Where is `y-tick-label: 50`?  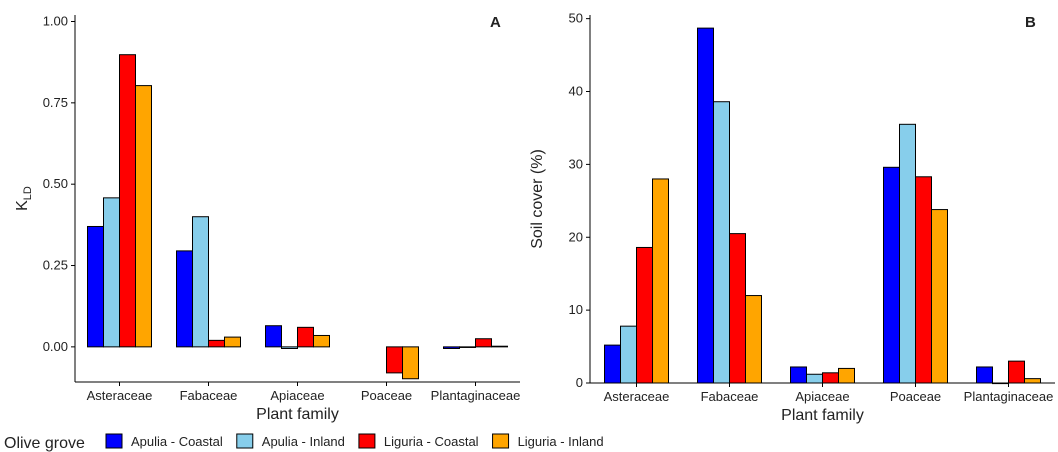 y-tick-label: 50 is located at coordinates (576, 18).